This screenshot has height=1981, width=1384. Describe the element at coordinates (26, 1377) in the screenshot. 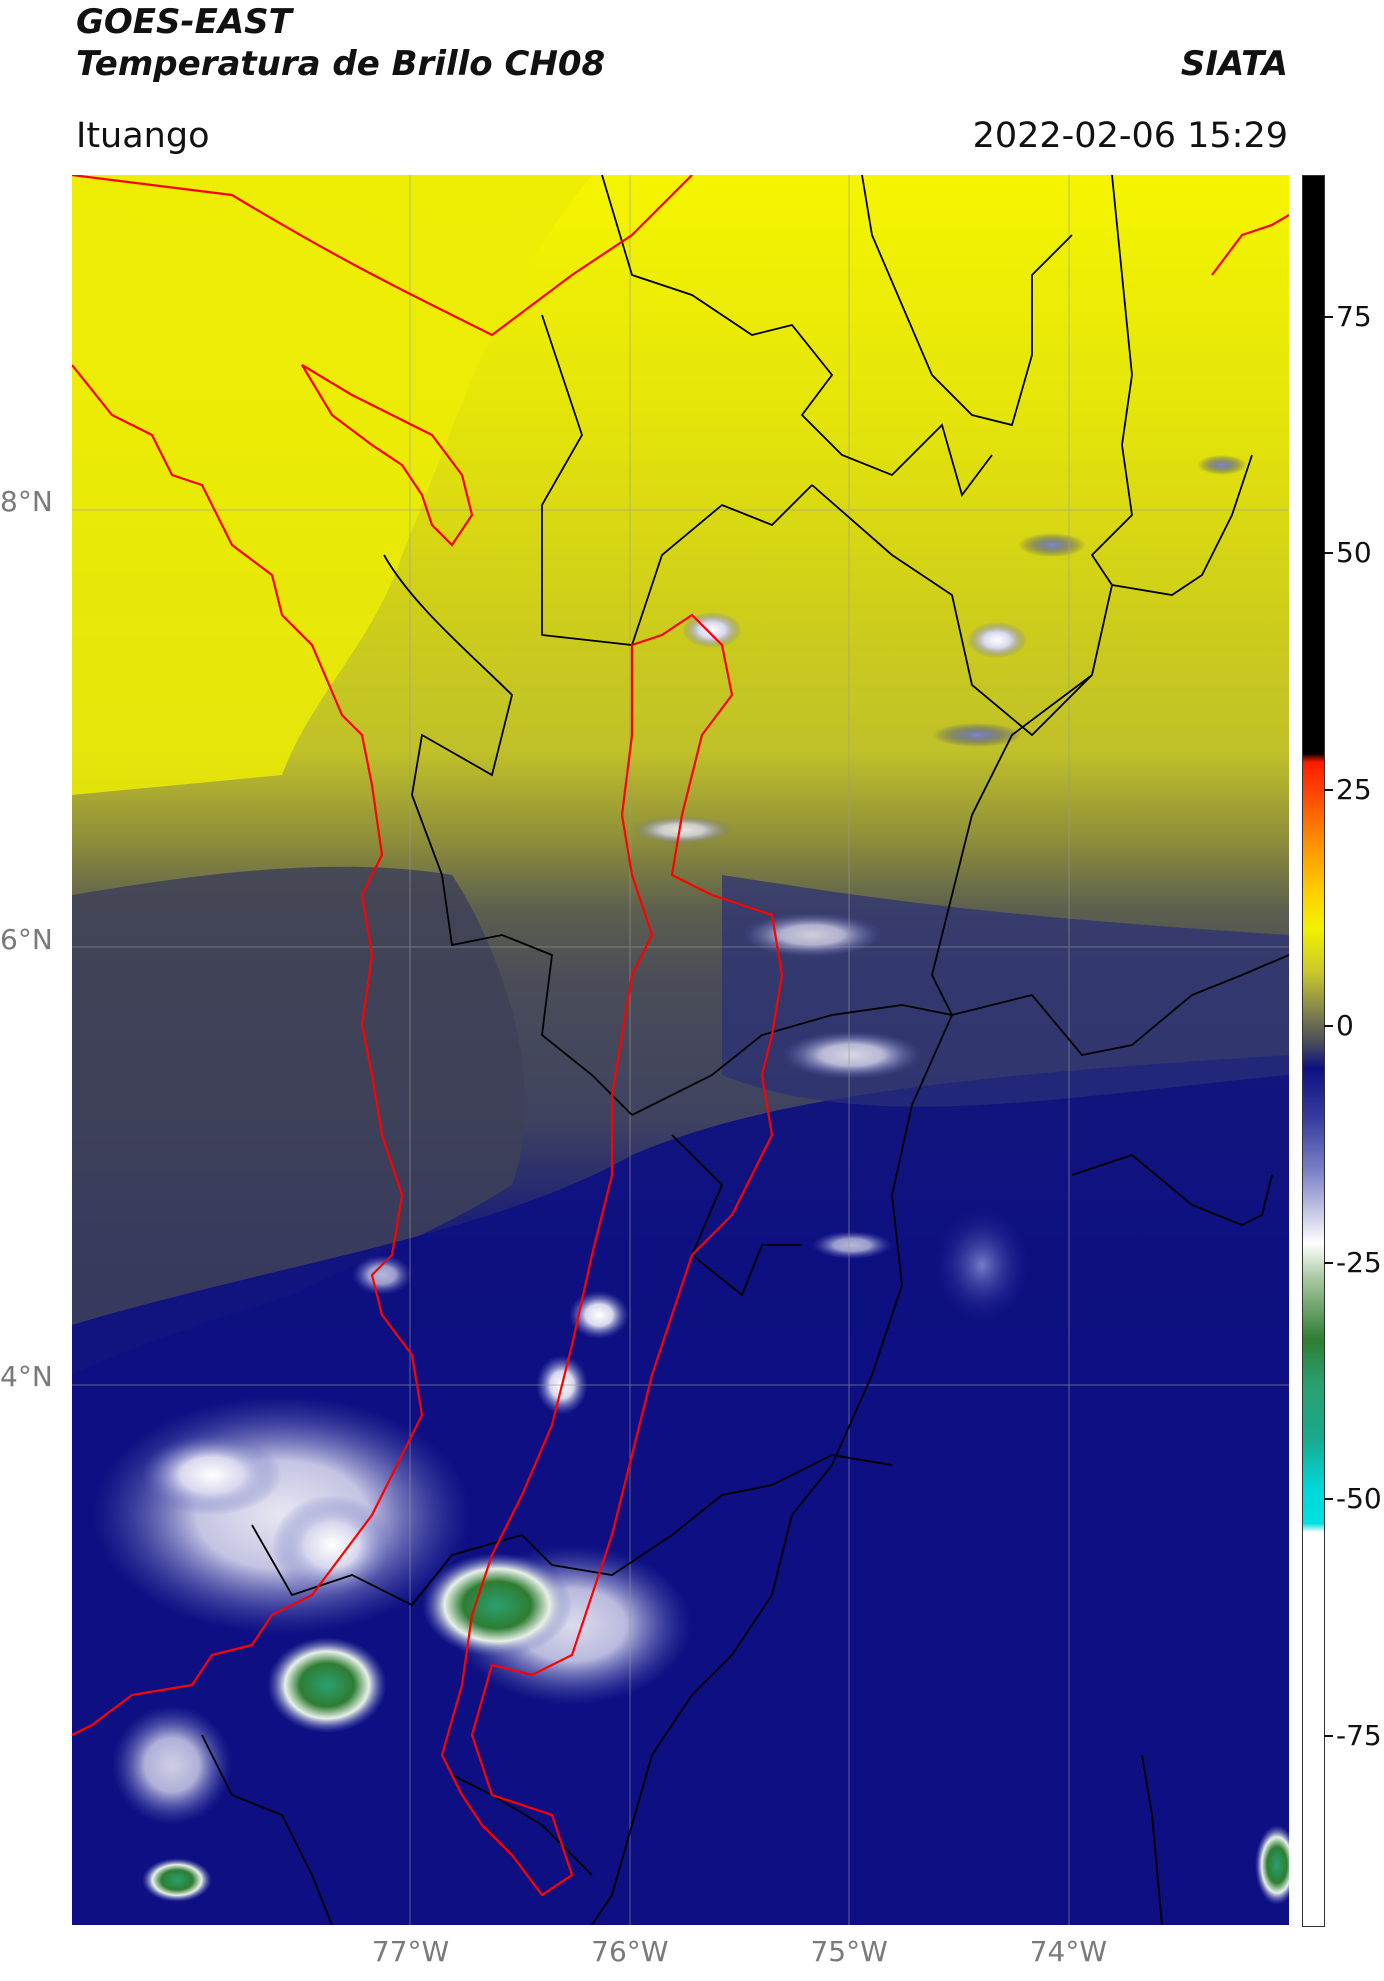

I see `lat-tick-label: 4°N` at that location.